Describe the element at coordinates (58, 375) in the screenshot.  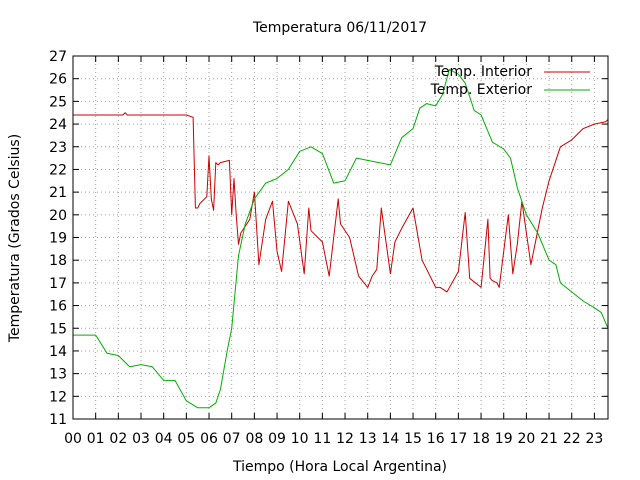
I see `y-tick-label: 13` at that location.